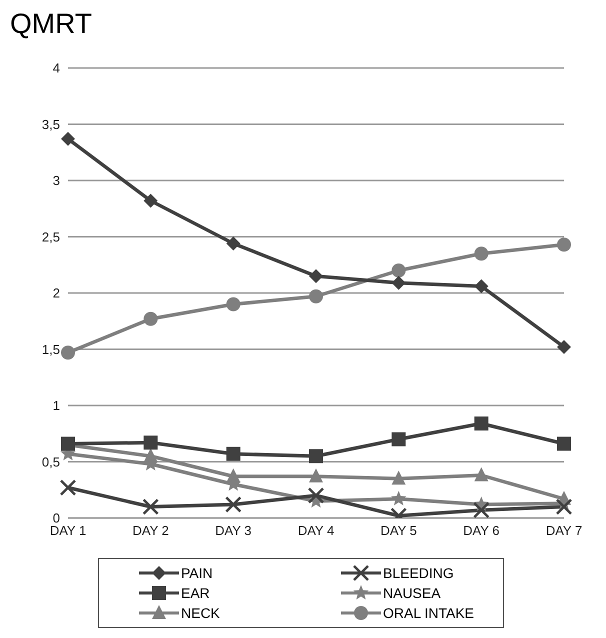 This screenshot has width=606, height=638. Describe the element at coordinates (398, 530) in the screenshot. I see `x-tick-label: DAY 5` at that location.